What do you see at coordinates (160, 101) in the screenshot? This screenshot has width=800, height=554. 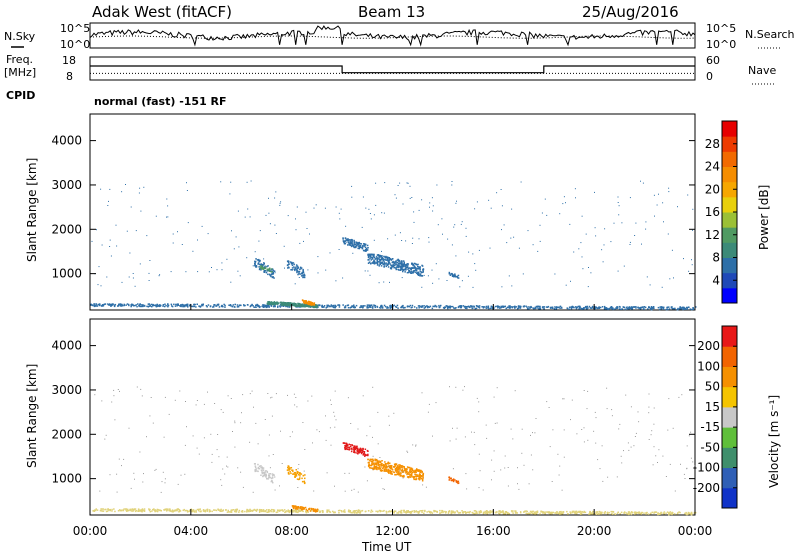 I see `cpid-text: normal (fast) -151 RF` at bounding box center [160, 101].